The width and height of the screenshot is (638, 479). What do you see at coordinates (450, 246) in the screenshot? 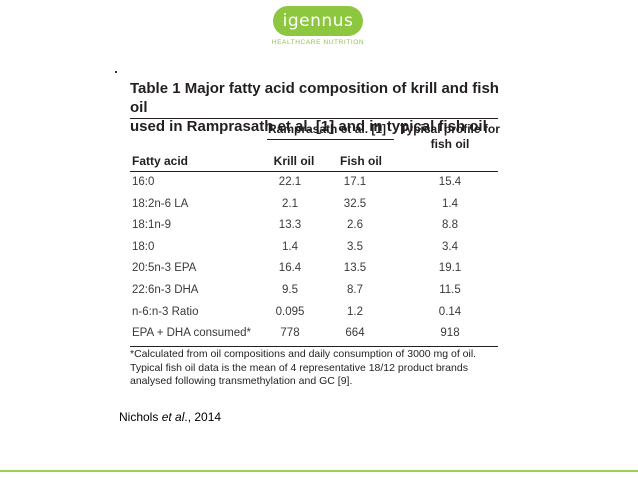
I see `cell-typical: 3.4` at bounding box center [450, 246].